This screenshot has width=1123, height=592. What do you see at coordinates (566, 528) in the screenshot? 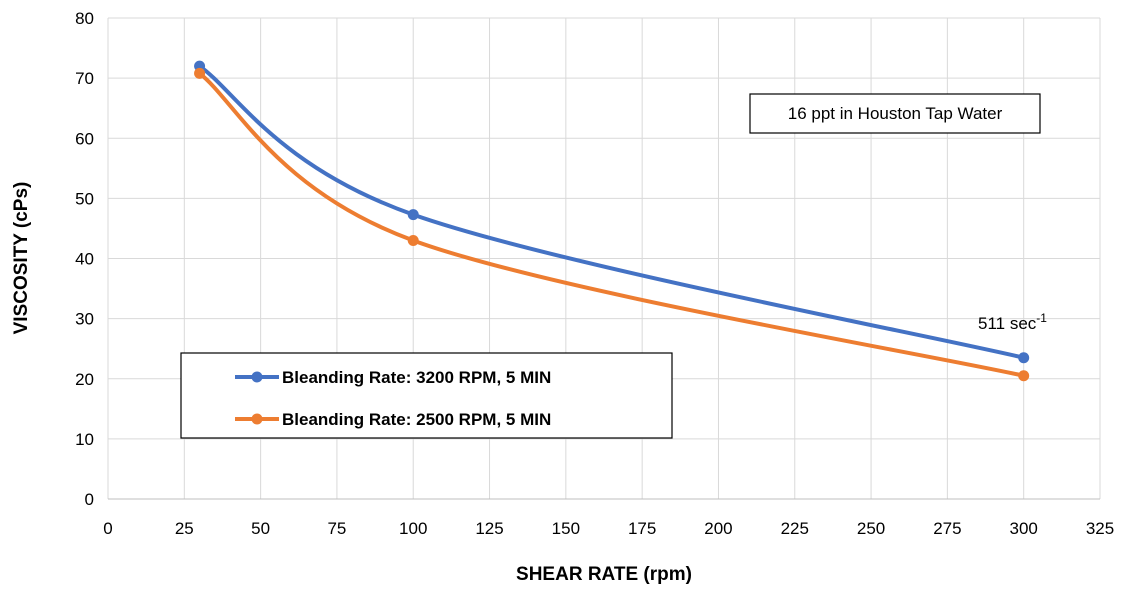
I see `x-tick-label: 150` at bounding box center [566, 528].